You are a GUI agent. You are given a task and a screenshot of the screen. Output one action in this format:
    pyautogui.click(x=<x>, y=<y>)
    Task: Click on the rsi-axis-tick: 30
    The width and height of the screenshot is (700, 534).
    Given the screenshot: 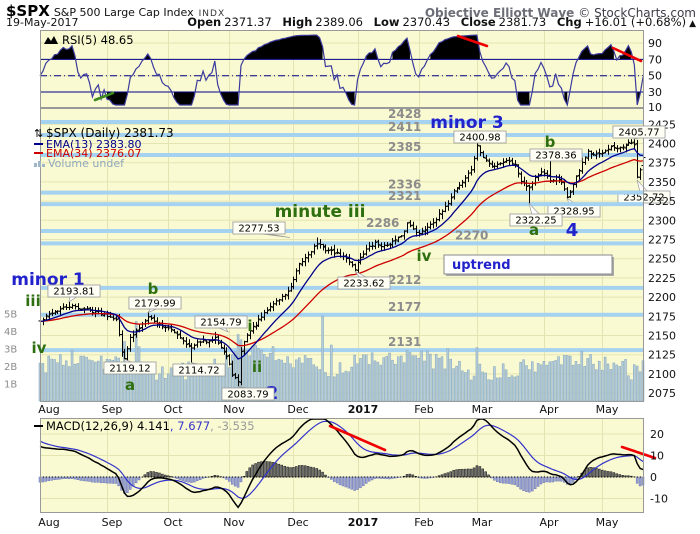 What is the action you would take?
    pyautogui.click(x=655, y=92)
    